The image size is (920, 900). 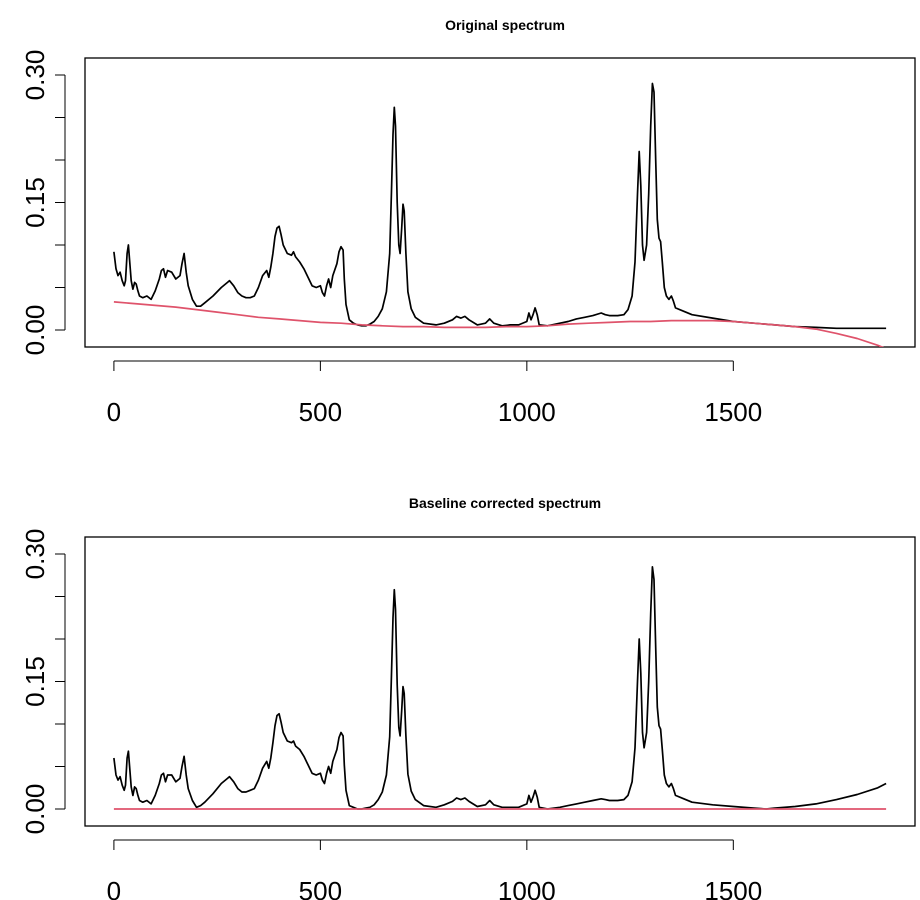 What do you see at coordinates (505, 503) in the screenshot?
I see `chart-title: Baseline corrected spectrum` at bounding box center [505, 503].